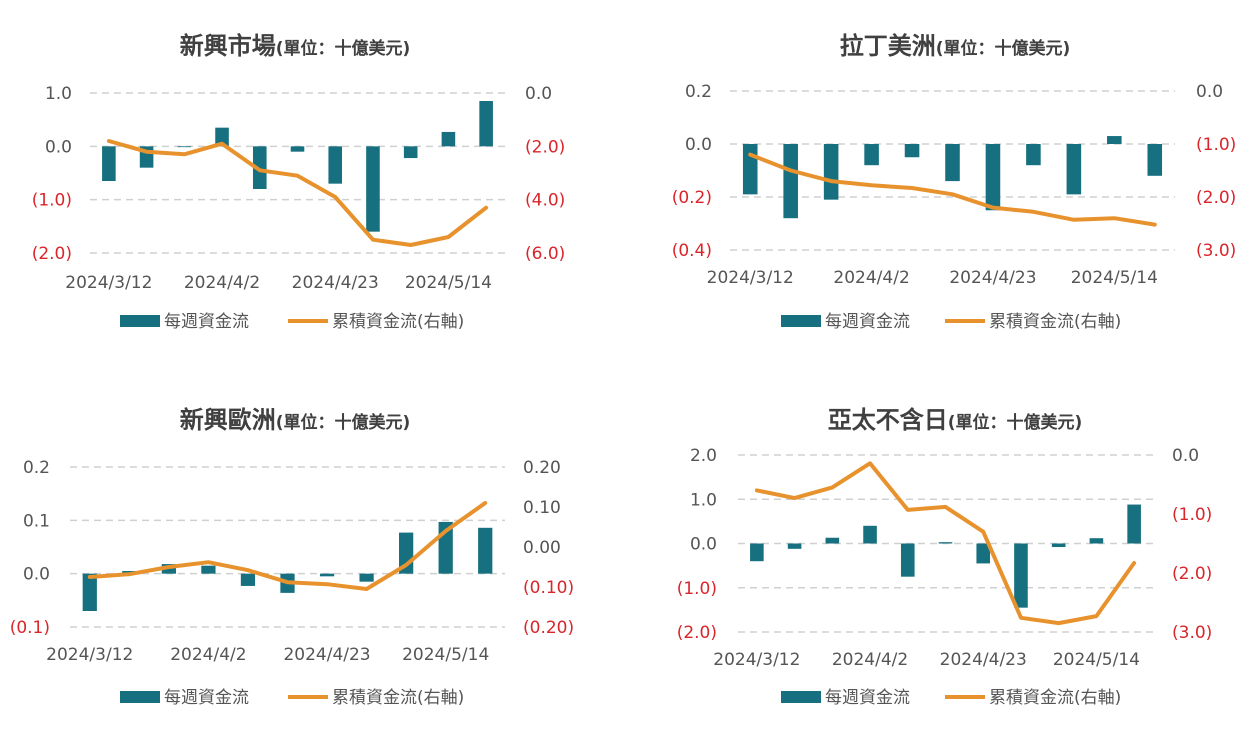  Describe the element at coordinates (445, 655) in the screenshot. I see `x-tick-label: 2024/5/14` at that location.